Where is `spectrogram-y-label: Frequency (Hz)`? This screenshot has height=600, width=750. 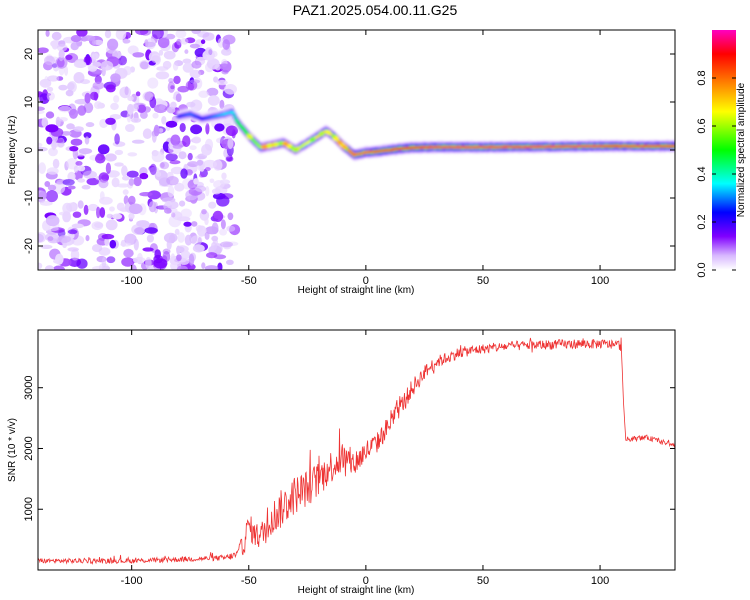
spectrogram-y-label: Frequency (Hz) is located at coordinates (12, 150).